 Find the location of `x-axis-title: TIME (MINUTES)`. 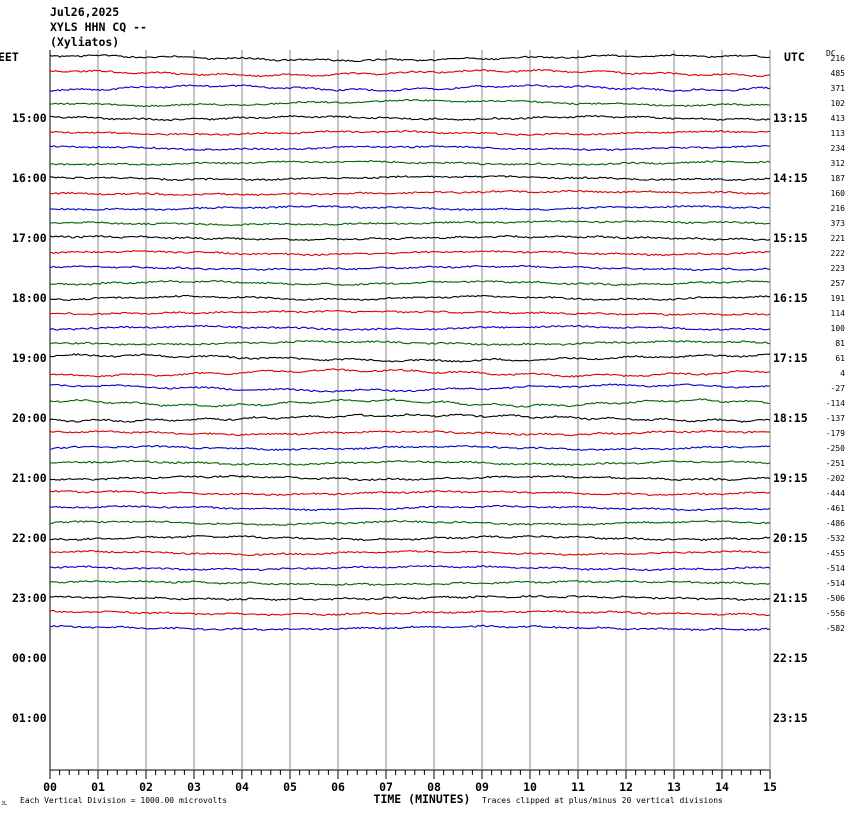

x-axis-title: TIME (MINUTES) is located at coordinates (422, 799).